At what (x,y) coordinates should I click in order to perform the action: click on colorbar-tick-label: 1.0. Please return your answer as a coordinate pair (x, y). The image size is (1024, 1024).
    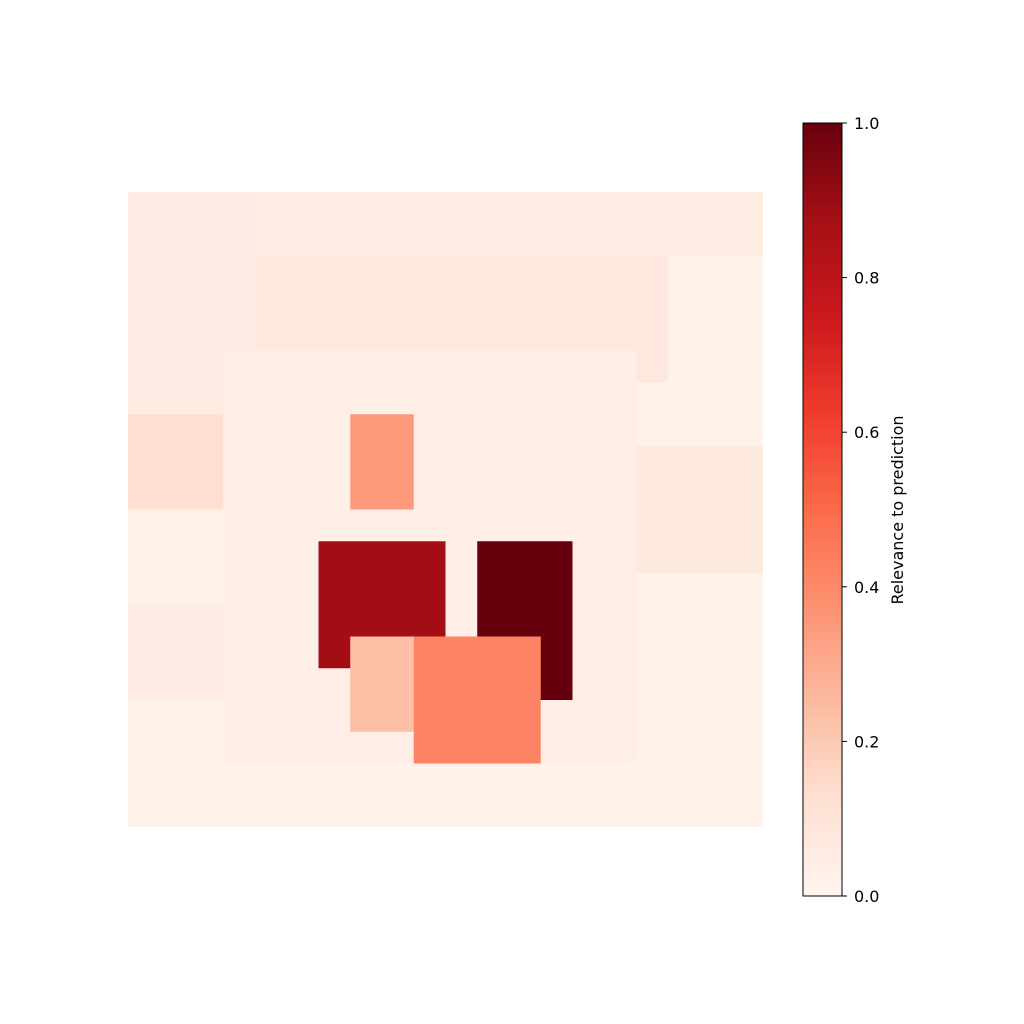
    Looking at the image, I should click on (866, 123).